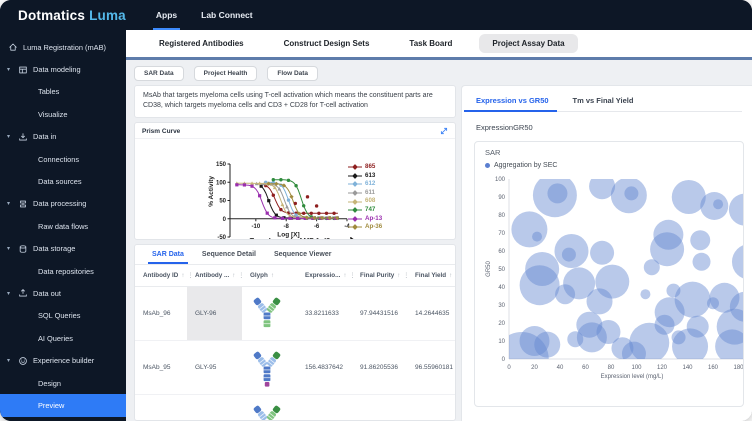  I want to click on sidebar-item-data-modeling: ▾ Data modeling, so click(63, 69).